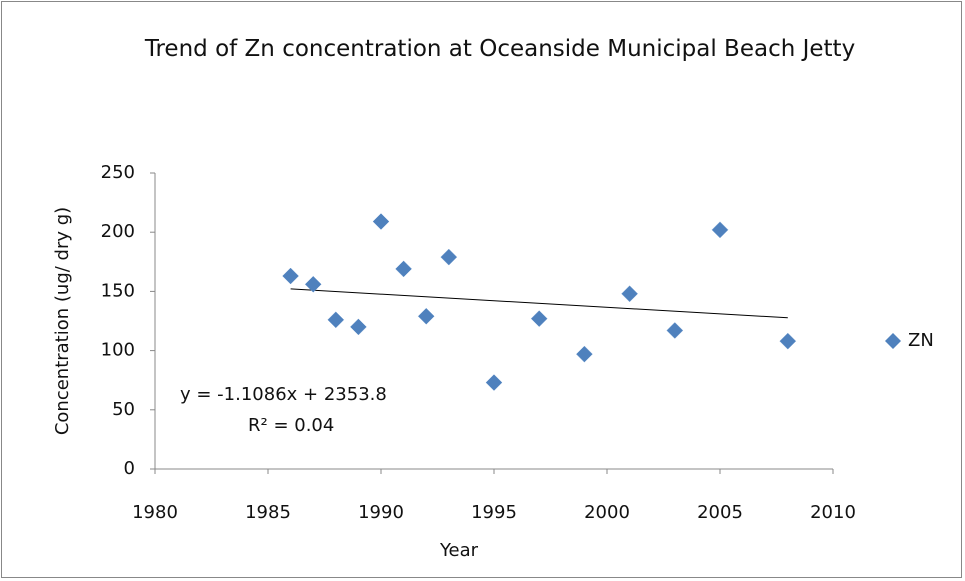 The height and width of the screenshot is (581, 965). Describe the element at coordinates (118, 231) in the screenshot. I see `y-tick-label: 200` at that location.